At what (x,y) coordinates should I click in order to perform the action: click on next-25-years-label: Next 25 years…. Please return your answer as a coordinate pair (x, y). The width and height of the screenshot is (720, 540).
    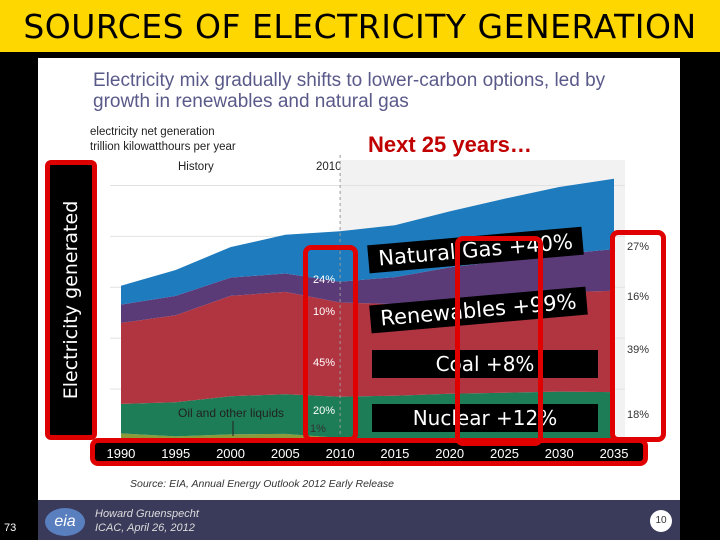
    Looking at the image, I should click on (450, 144).